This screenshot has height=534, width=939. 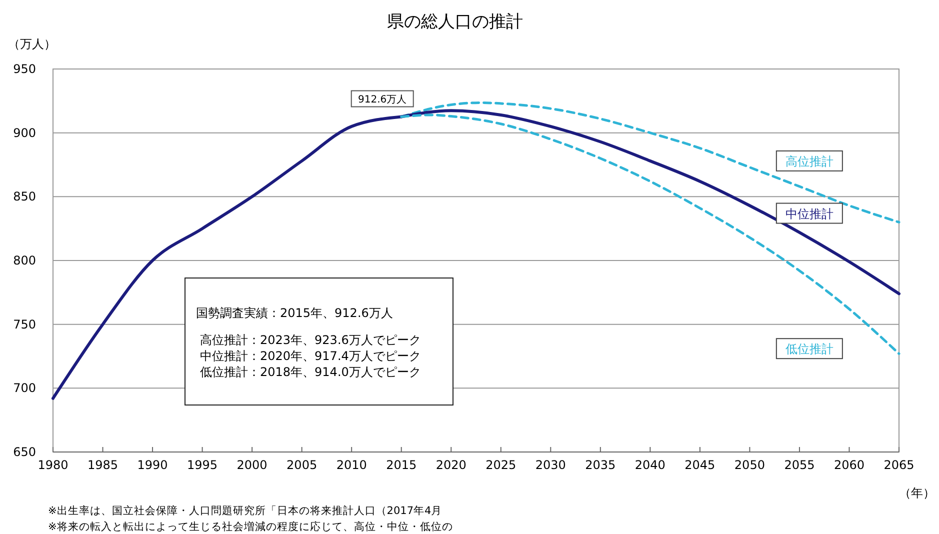 I want to click on y-axis-title: （万人）, so click(x=32, y=44).